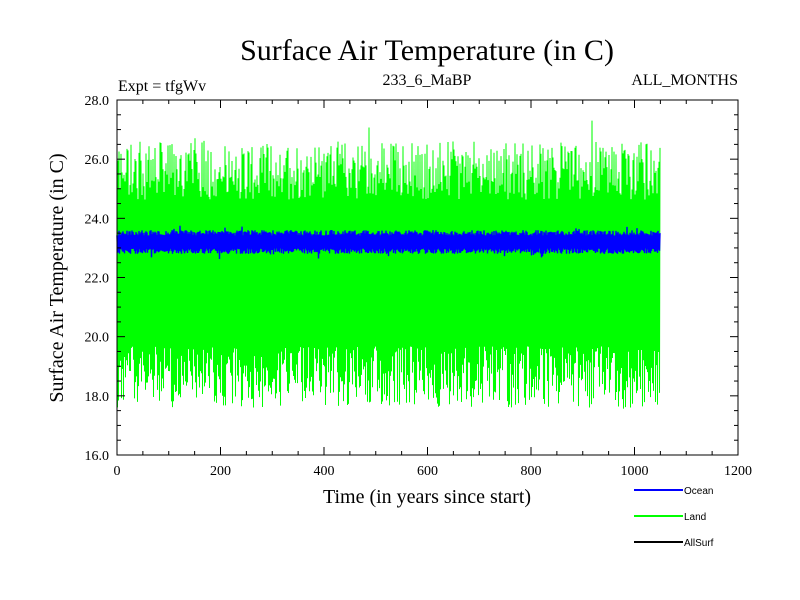 The image size is (800, 600). What do you see at coordinates (684, 80) in the screenshot?
I see `subtitle-months: ALL_MONTHS` at bounding box center [684, 80].